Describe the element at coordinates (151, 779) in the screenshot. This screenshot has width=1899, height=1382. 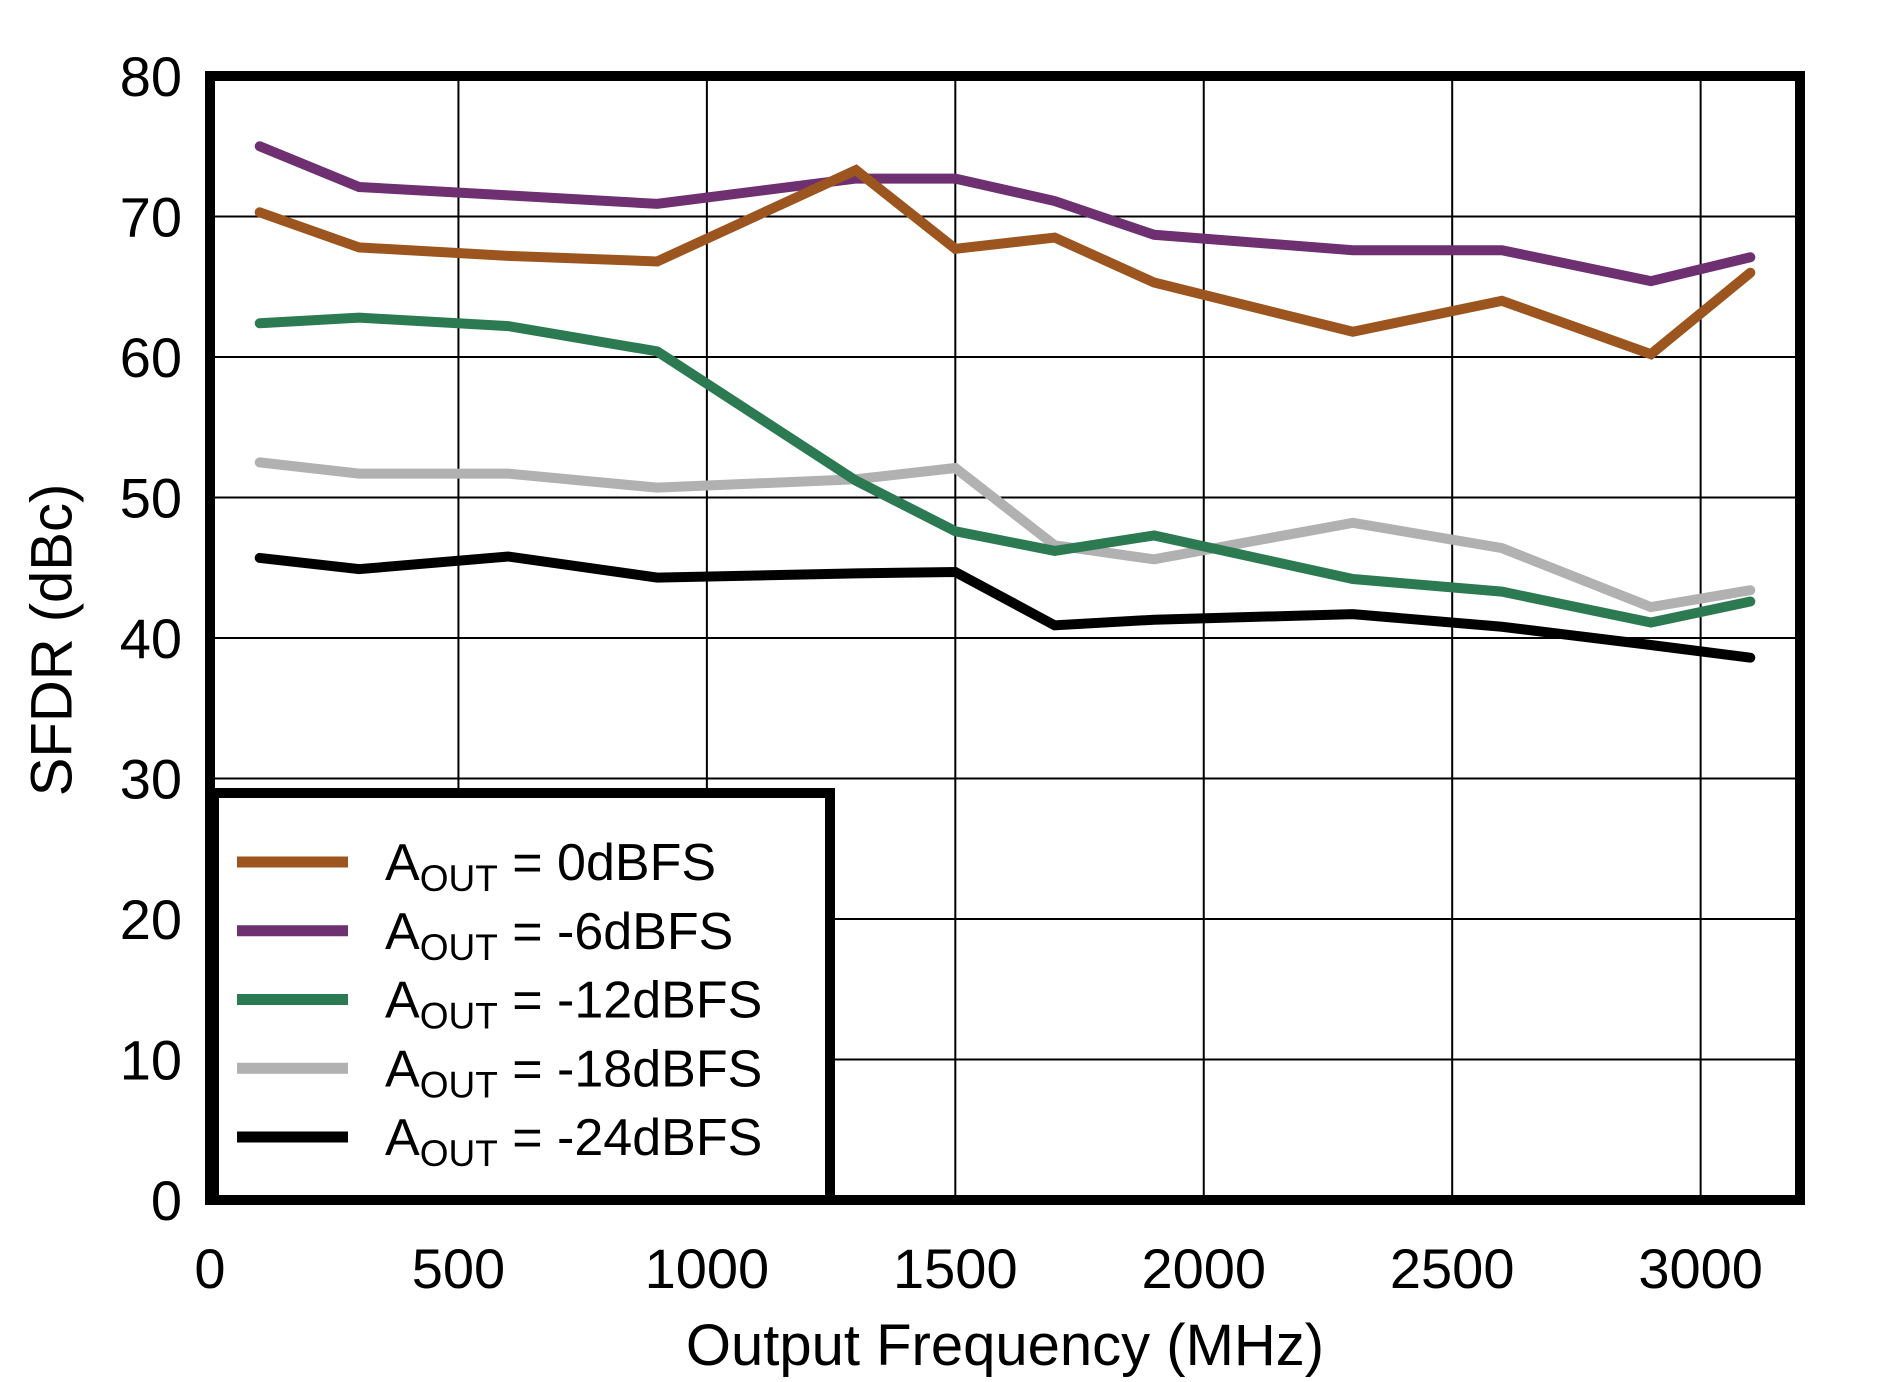
I see `y-tick-label-30: 30` at that location.